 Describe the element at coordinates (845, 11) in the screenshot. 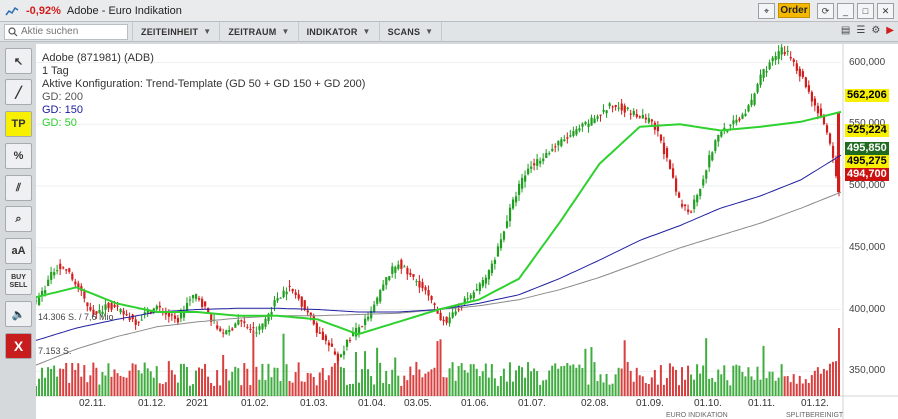

I see `minimize-icon: _` at that location.